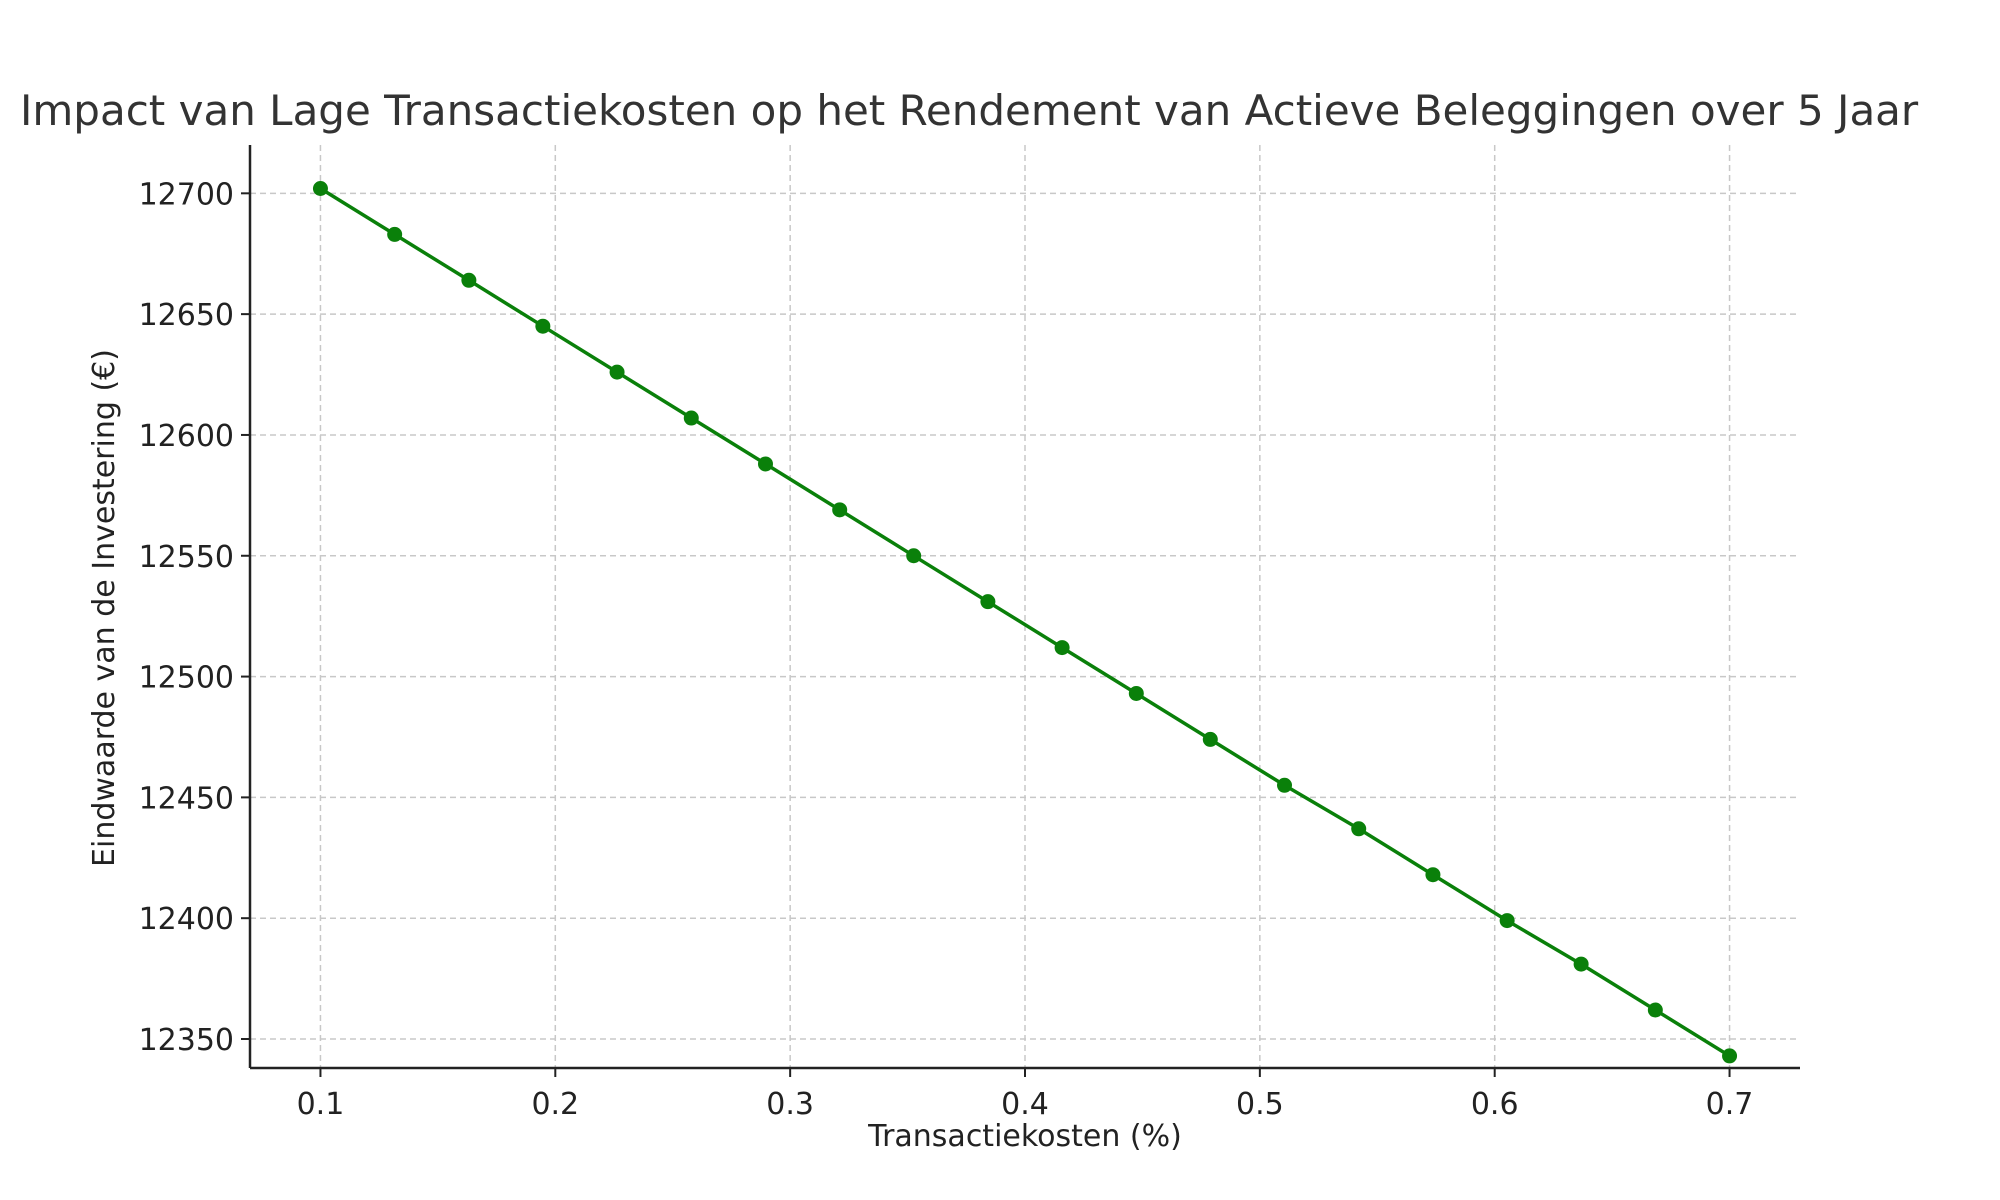 This screenshot has height=1200, width=2000. What do you see at coordinates (104, 608) in the screenshot?
I see `y-axis-label: Eindwaarde van de Investering (€)` at bounding box center [104, 608].